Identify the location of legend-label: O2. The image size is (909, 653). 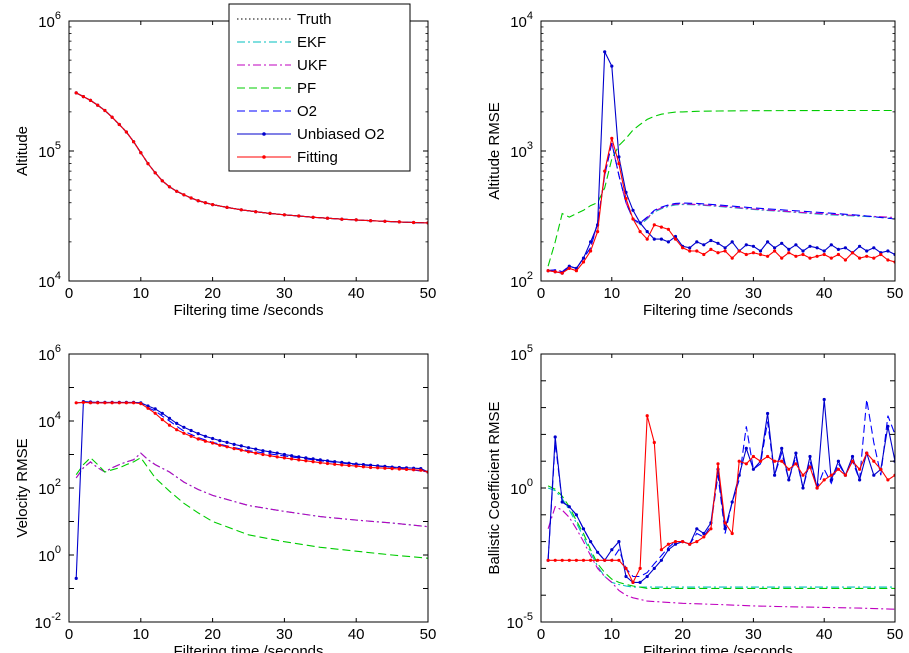
(307, 111).